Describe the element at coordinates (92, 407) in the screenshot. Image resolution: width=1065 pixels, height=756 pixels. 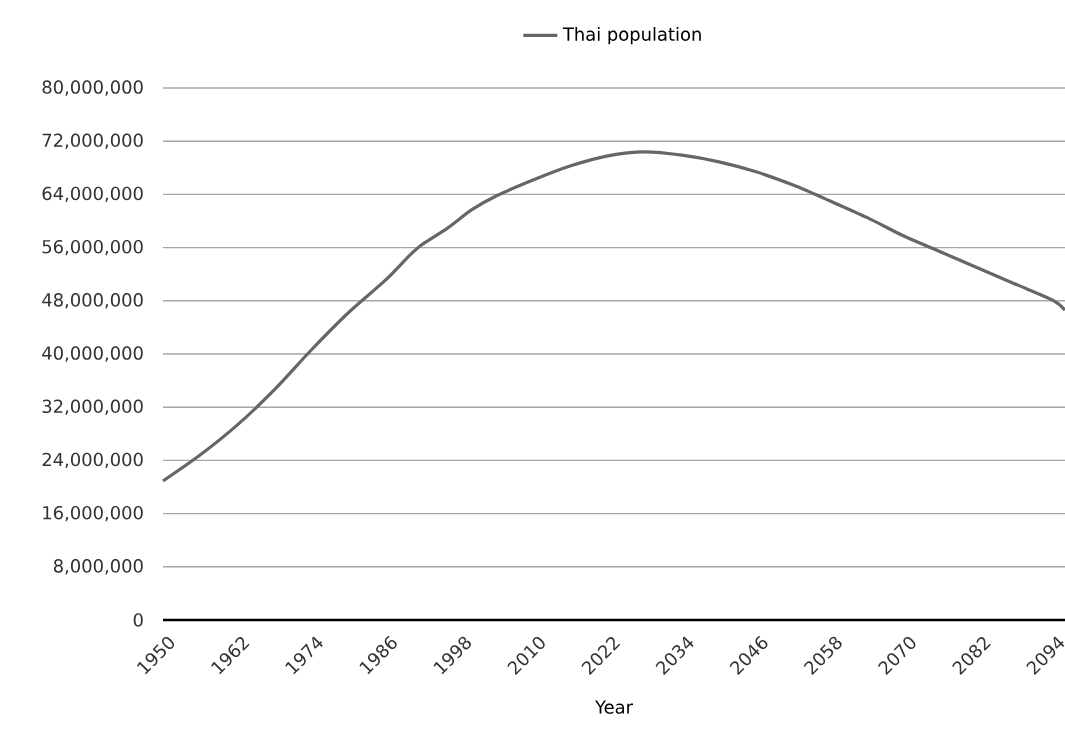
I see `y-tick-label: 32,000,000` at that location.